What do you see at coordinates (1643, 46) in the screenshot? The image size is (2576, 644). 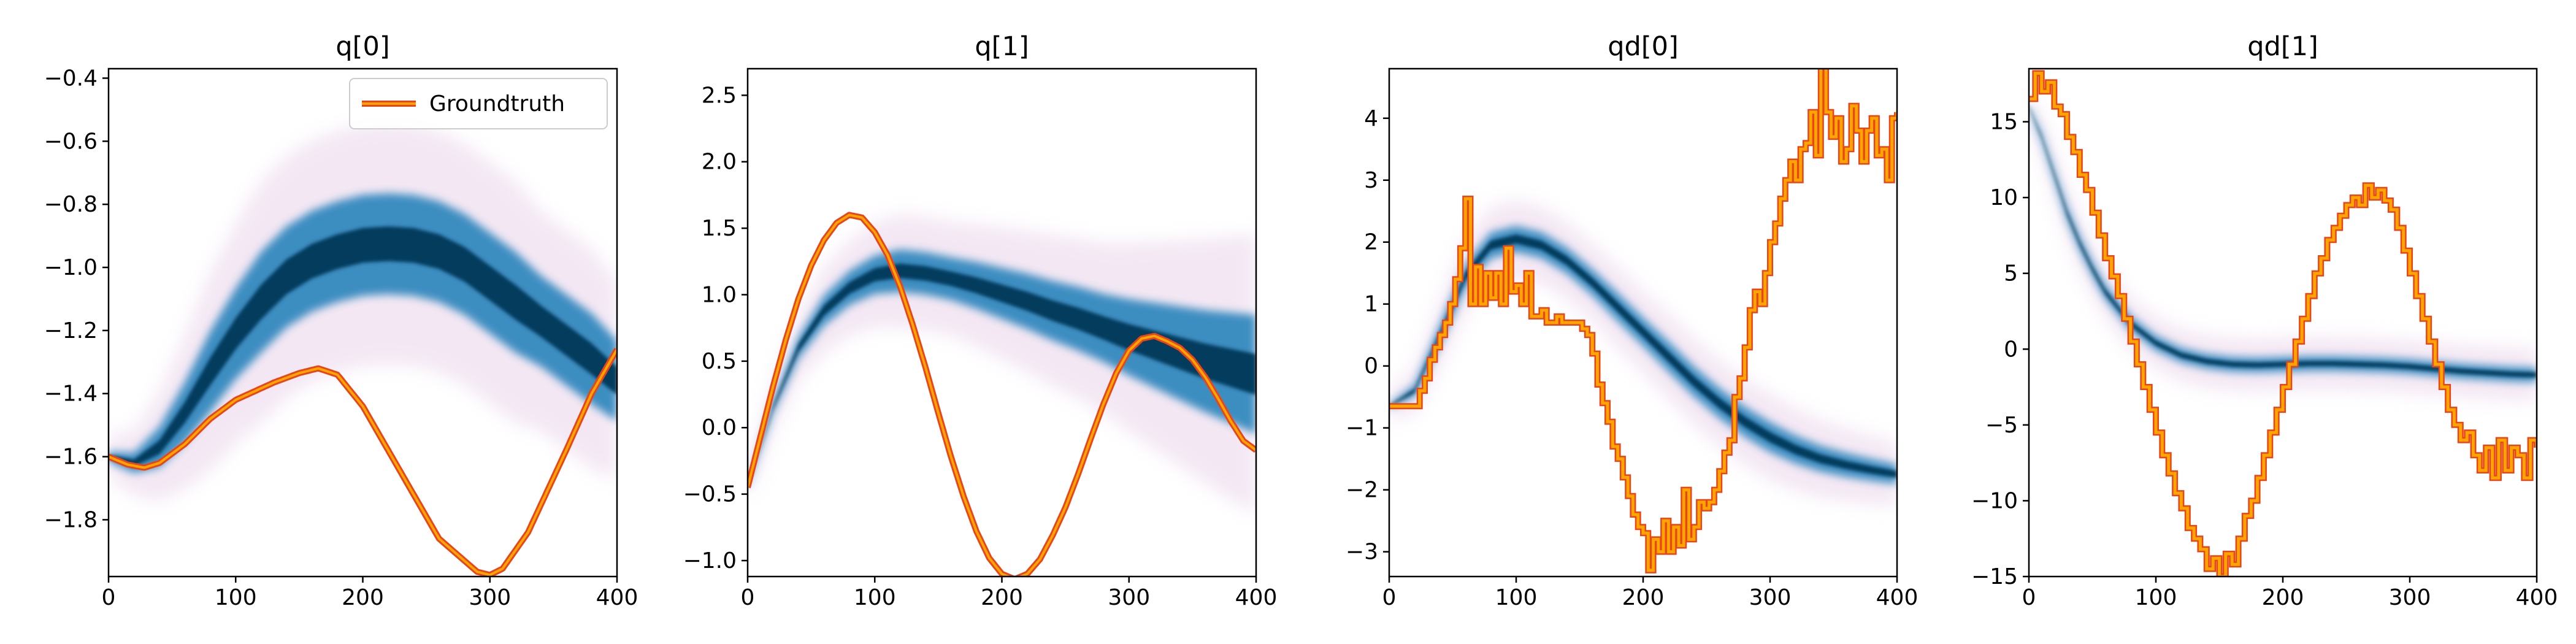 I see `chart-title: qd[0]` at bounding box center [1643, 46].